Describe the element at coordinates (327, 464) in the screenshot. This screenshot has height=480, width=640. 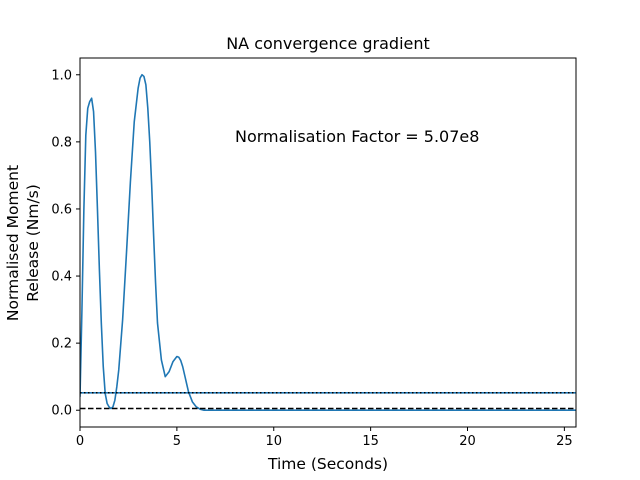
I see `x-axis-label: Time (Seconds)` at that location.